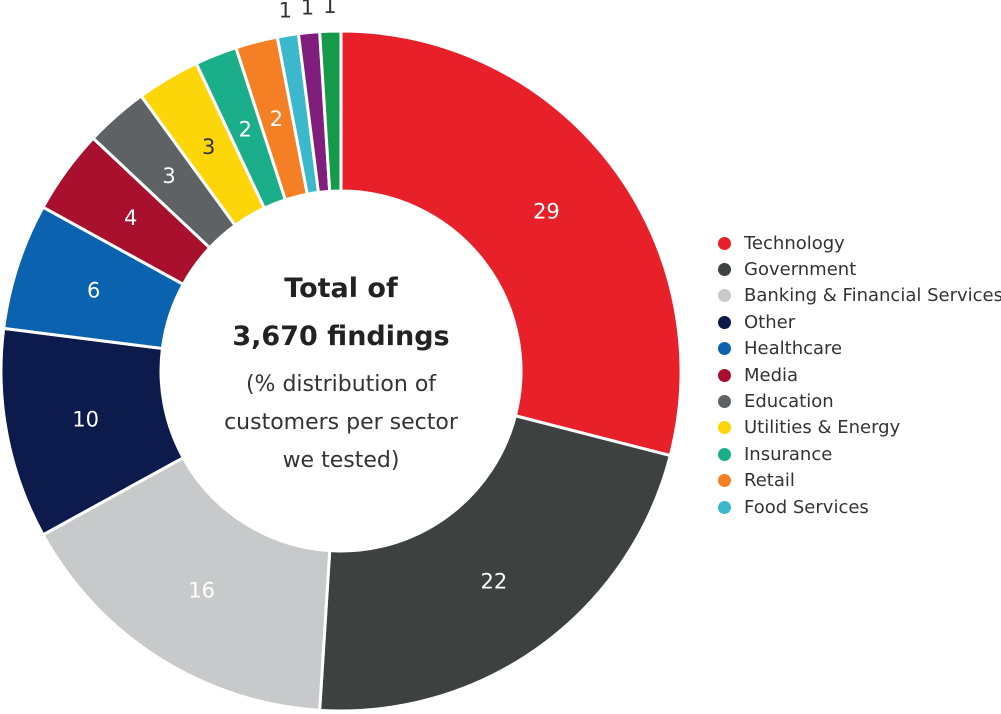 The image size is (1001, 714). Describe the element at coordinates (771, 375) in the screenshot. I see `legend-label: Media` at that location.